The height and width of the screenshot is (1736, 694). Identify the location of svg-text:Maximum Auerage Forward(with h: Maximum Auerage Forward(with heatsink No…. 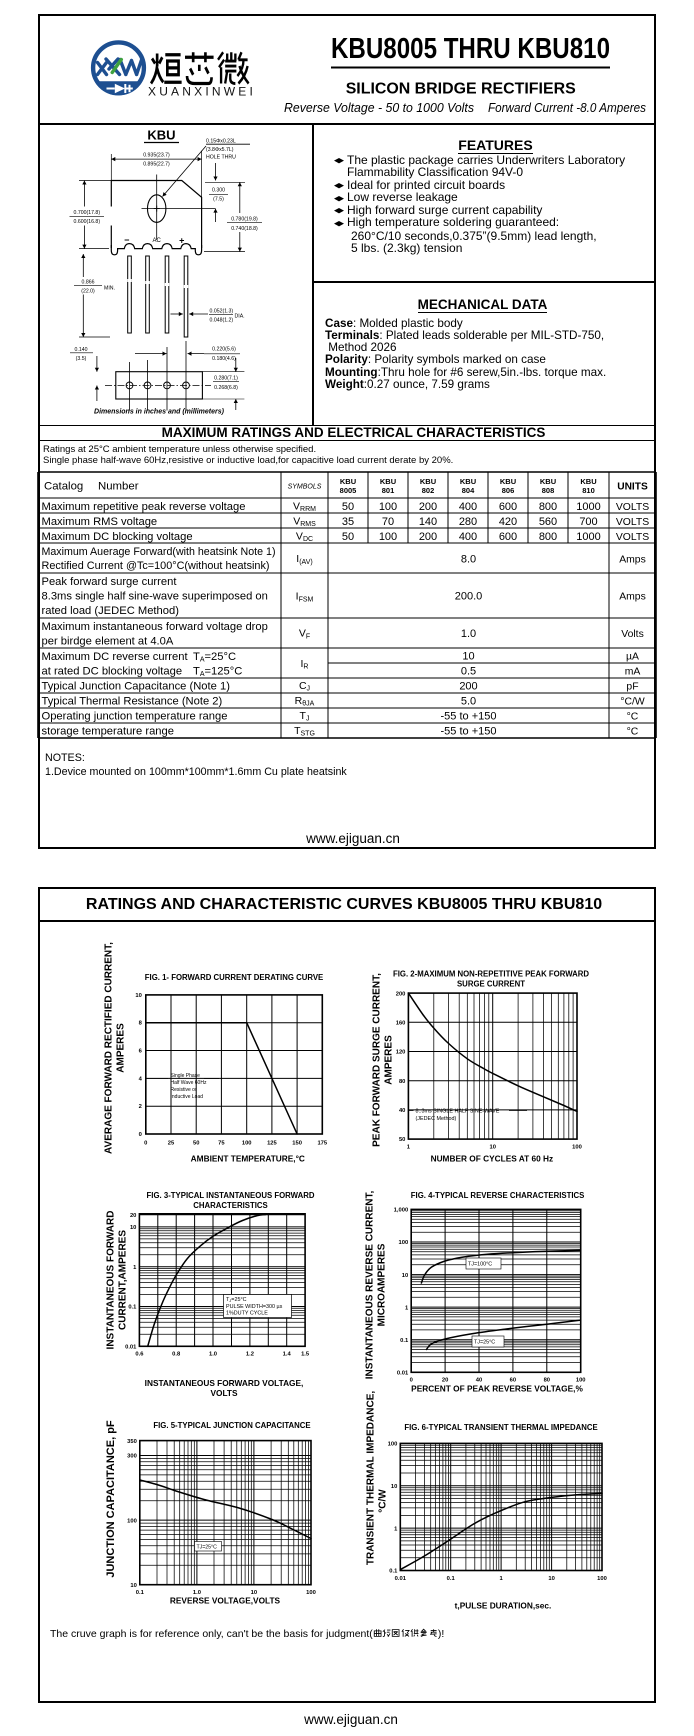
(159, 552).